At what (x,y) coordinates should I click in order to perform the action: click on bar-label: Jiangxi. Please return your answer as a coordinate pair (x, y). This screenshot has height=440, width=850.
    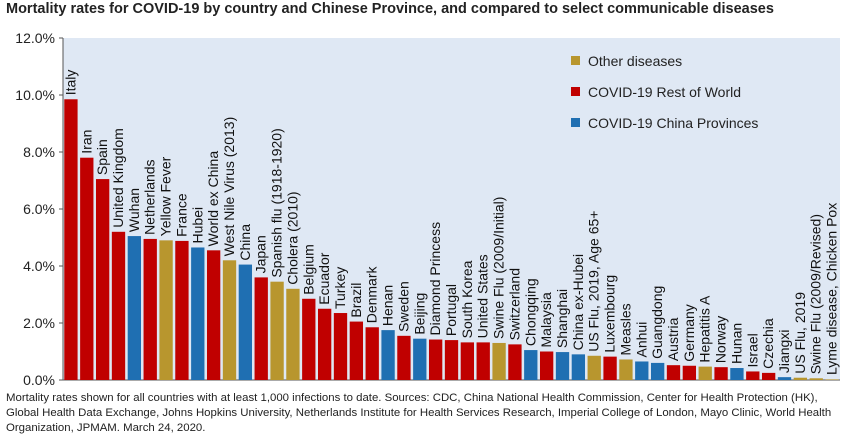
    Looking at the image, I should click on (784, 352).